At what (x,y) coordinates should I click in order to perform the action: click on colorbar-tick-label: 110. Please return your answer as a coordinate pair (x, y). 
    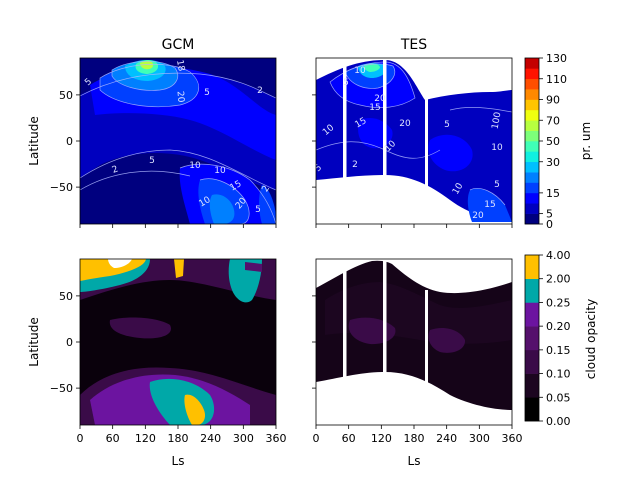
    Looking at the image, I should click on (556, 79).